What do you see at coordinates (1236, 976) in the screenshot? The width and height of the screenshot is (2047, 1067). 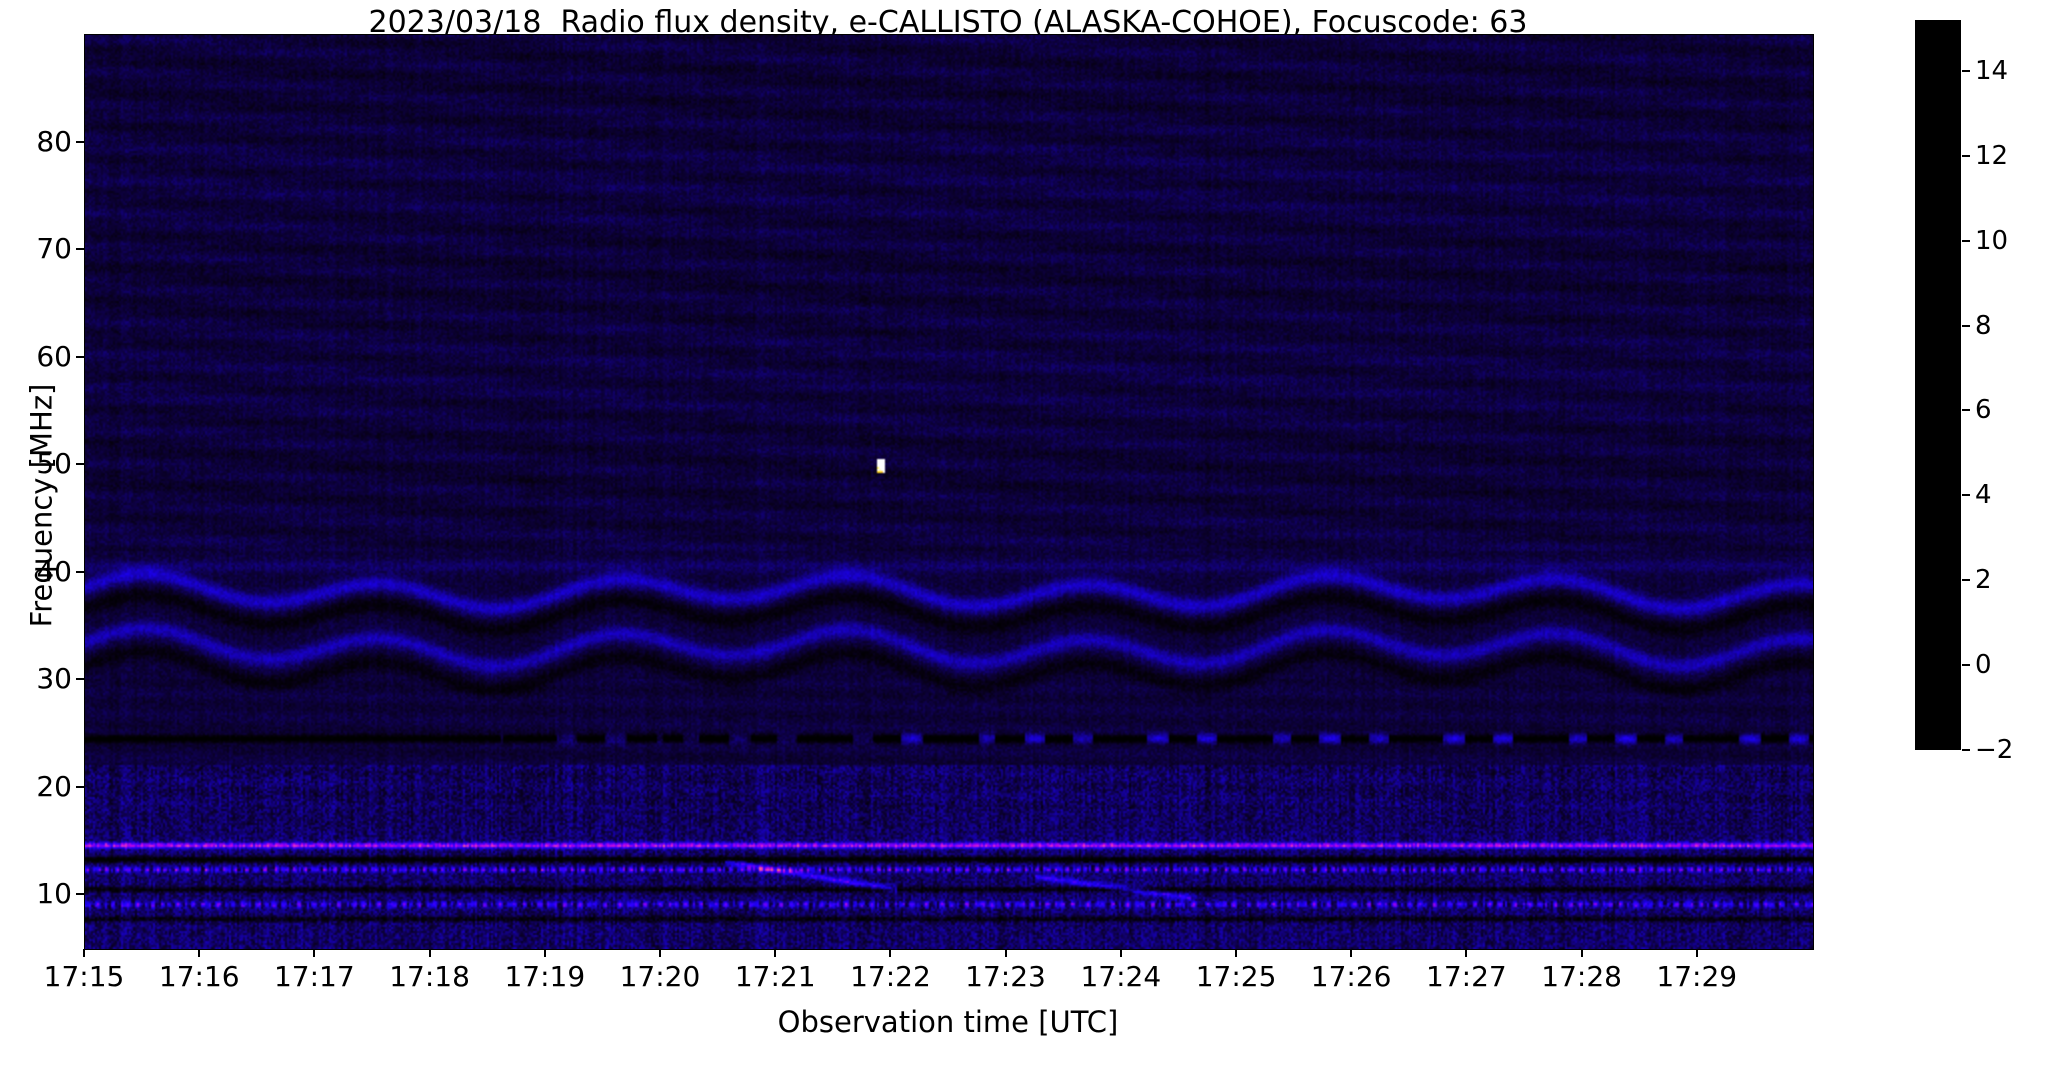 I see `x-tick-label: 17:25` at bounding box center [1236, 976].